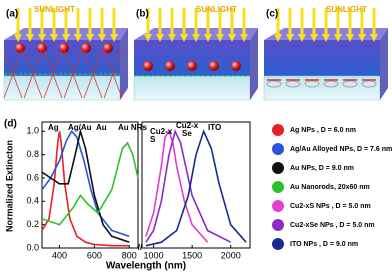 The image size is (392, 273). I want to click on curve-annotation: Ag, so click(53, 127).